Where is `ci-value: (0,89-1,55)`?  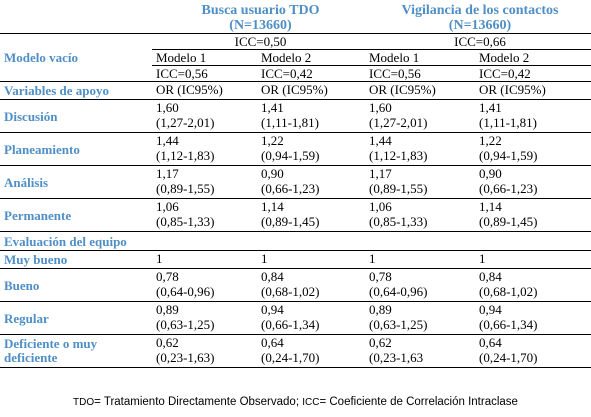
ci-value: (0,89-1,55) is located at coordinates (185, 188).